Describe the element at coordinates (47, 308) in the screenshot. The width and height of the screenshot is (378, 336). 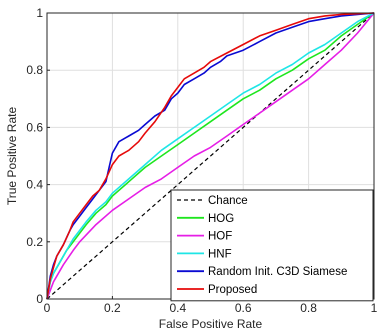
I see `x-tick-label: 0` at that location.